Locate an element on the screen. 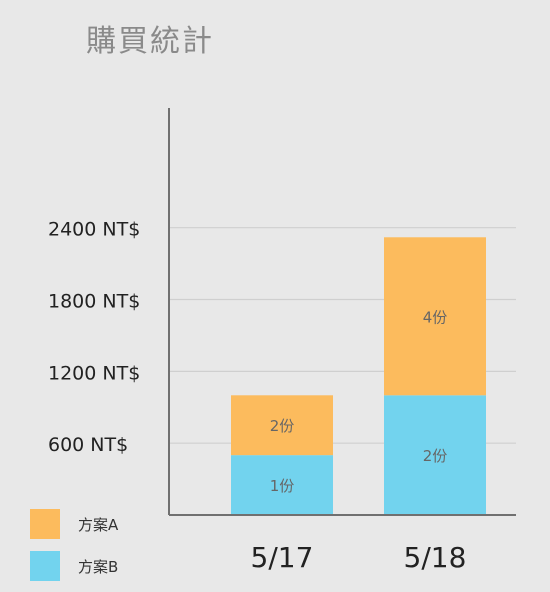 This screenshot has width=550, height=592. x-tick-label: 5/18 is located at coordinates (435, 557).